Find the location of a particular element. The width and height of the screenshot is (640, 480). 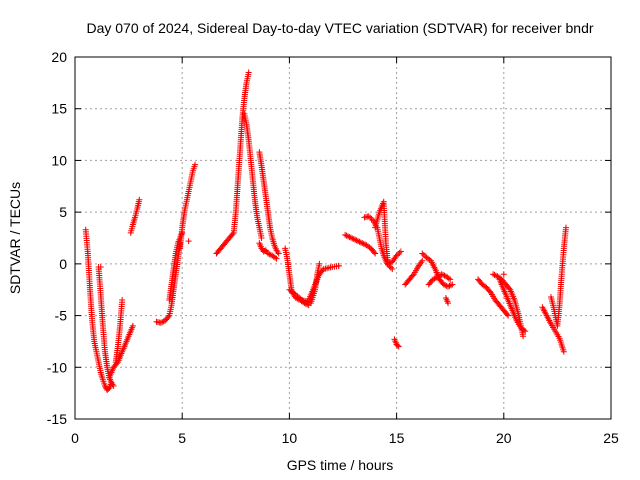

x-tick-label: 5 is located at coordinates (182, 438).